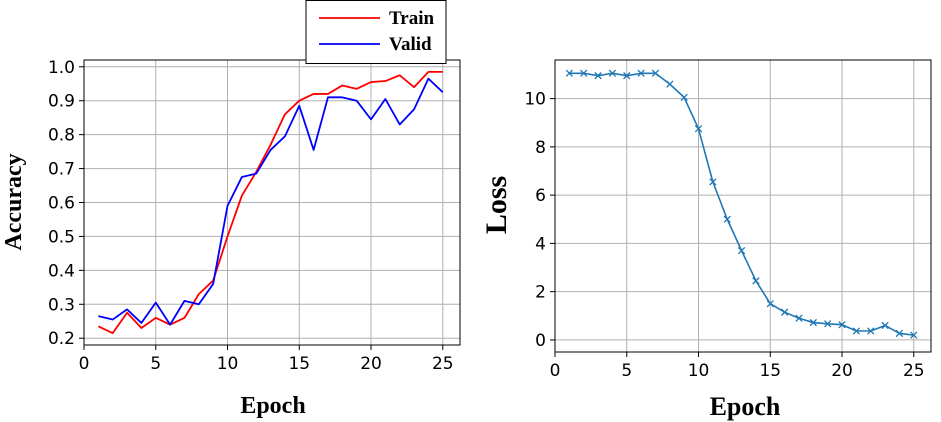 The width and height of the screenshot is (941, 422). Describe the element at coordinates (555, 371) in the screenshot. I see `loss-x-tick-label: 0` at that location.